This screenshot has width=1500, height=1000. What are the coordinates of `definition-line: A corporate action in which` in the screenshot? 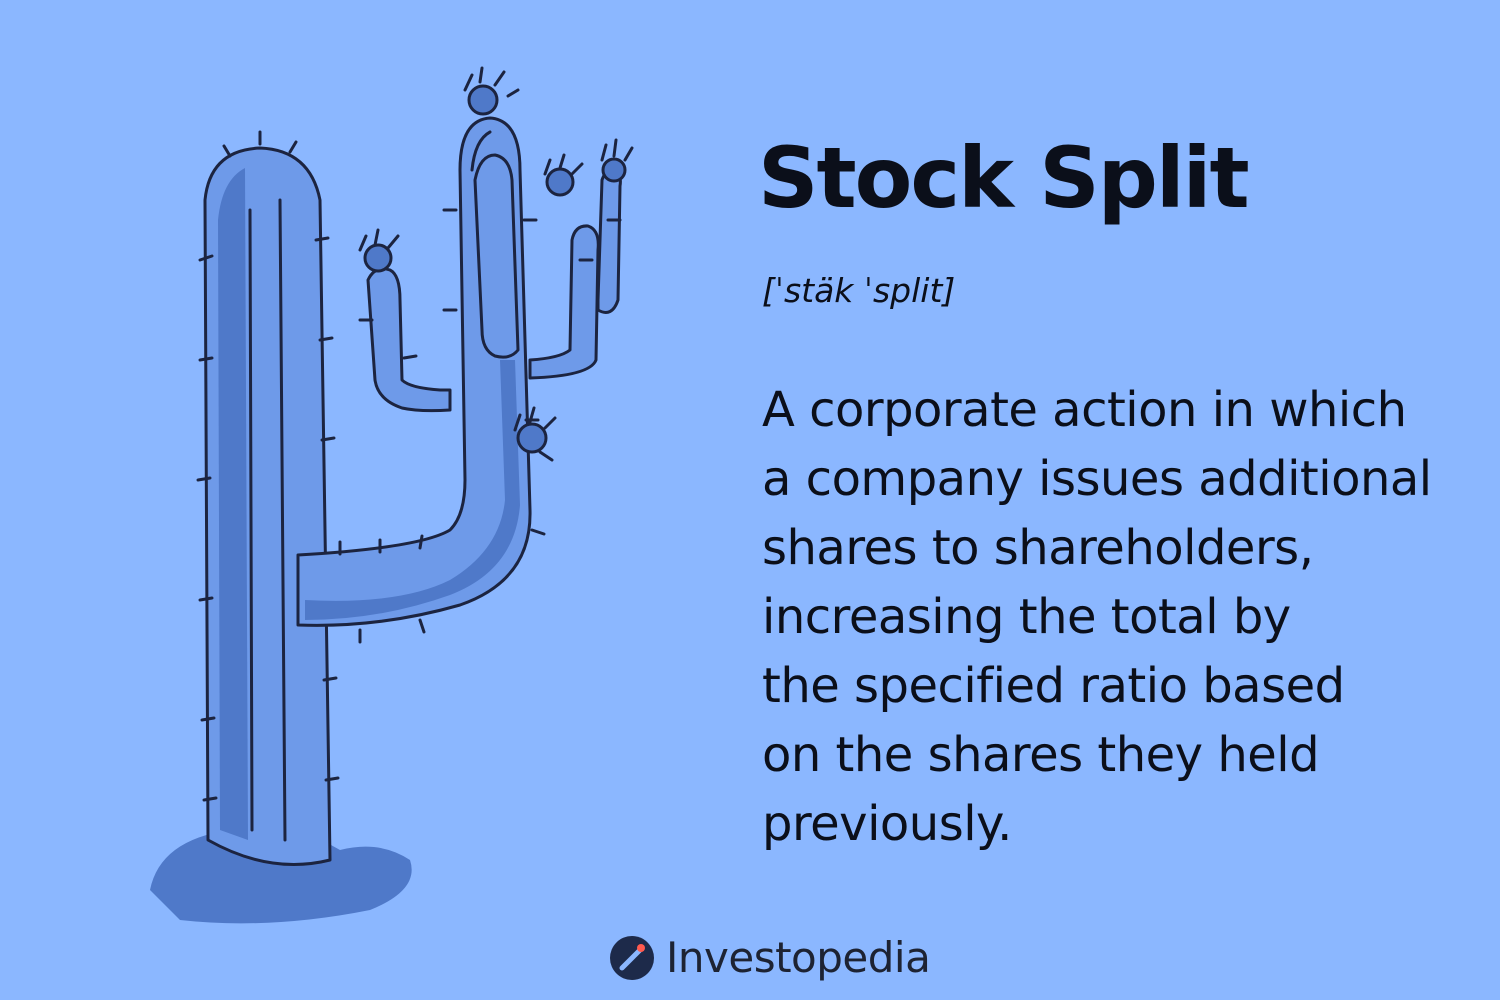 It's located at (1084, 410).